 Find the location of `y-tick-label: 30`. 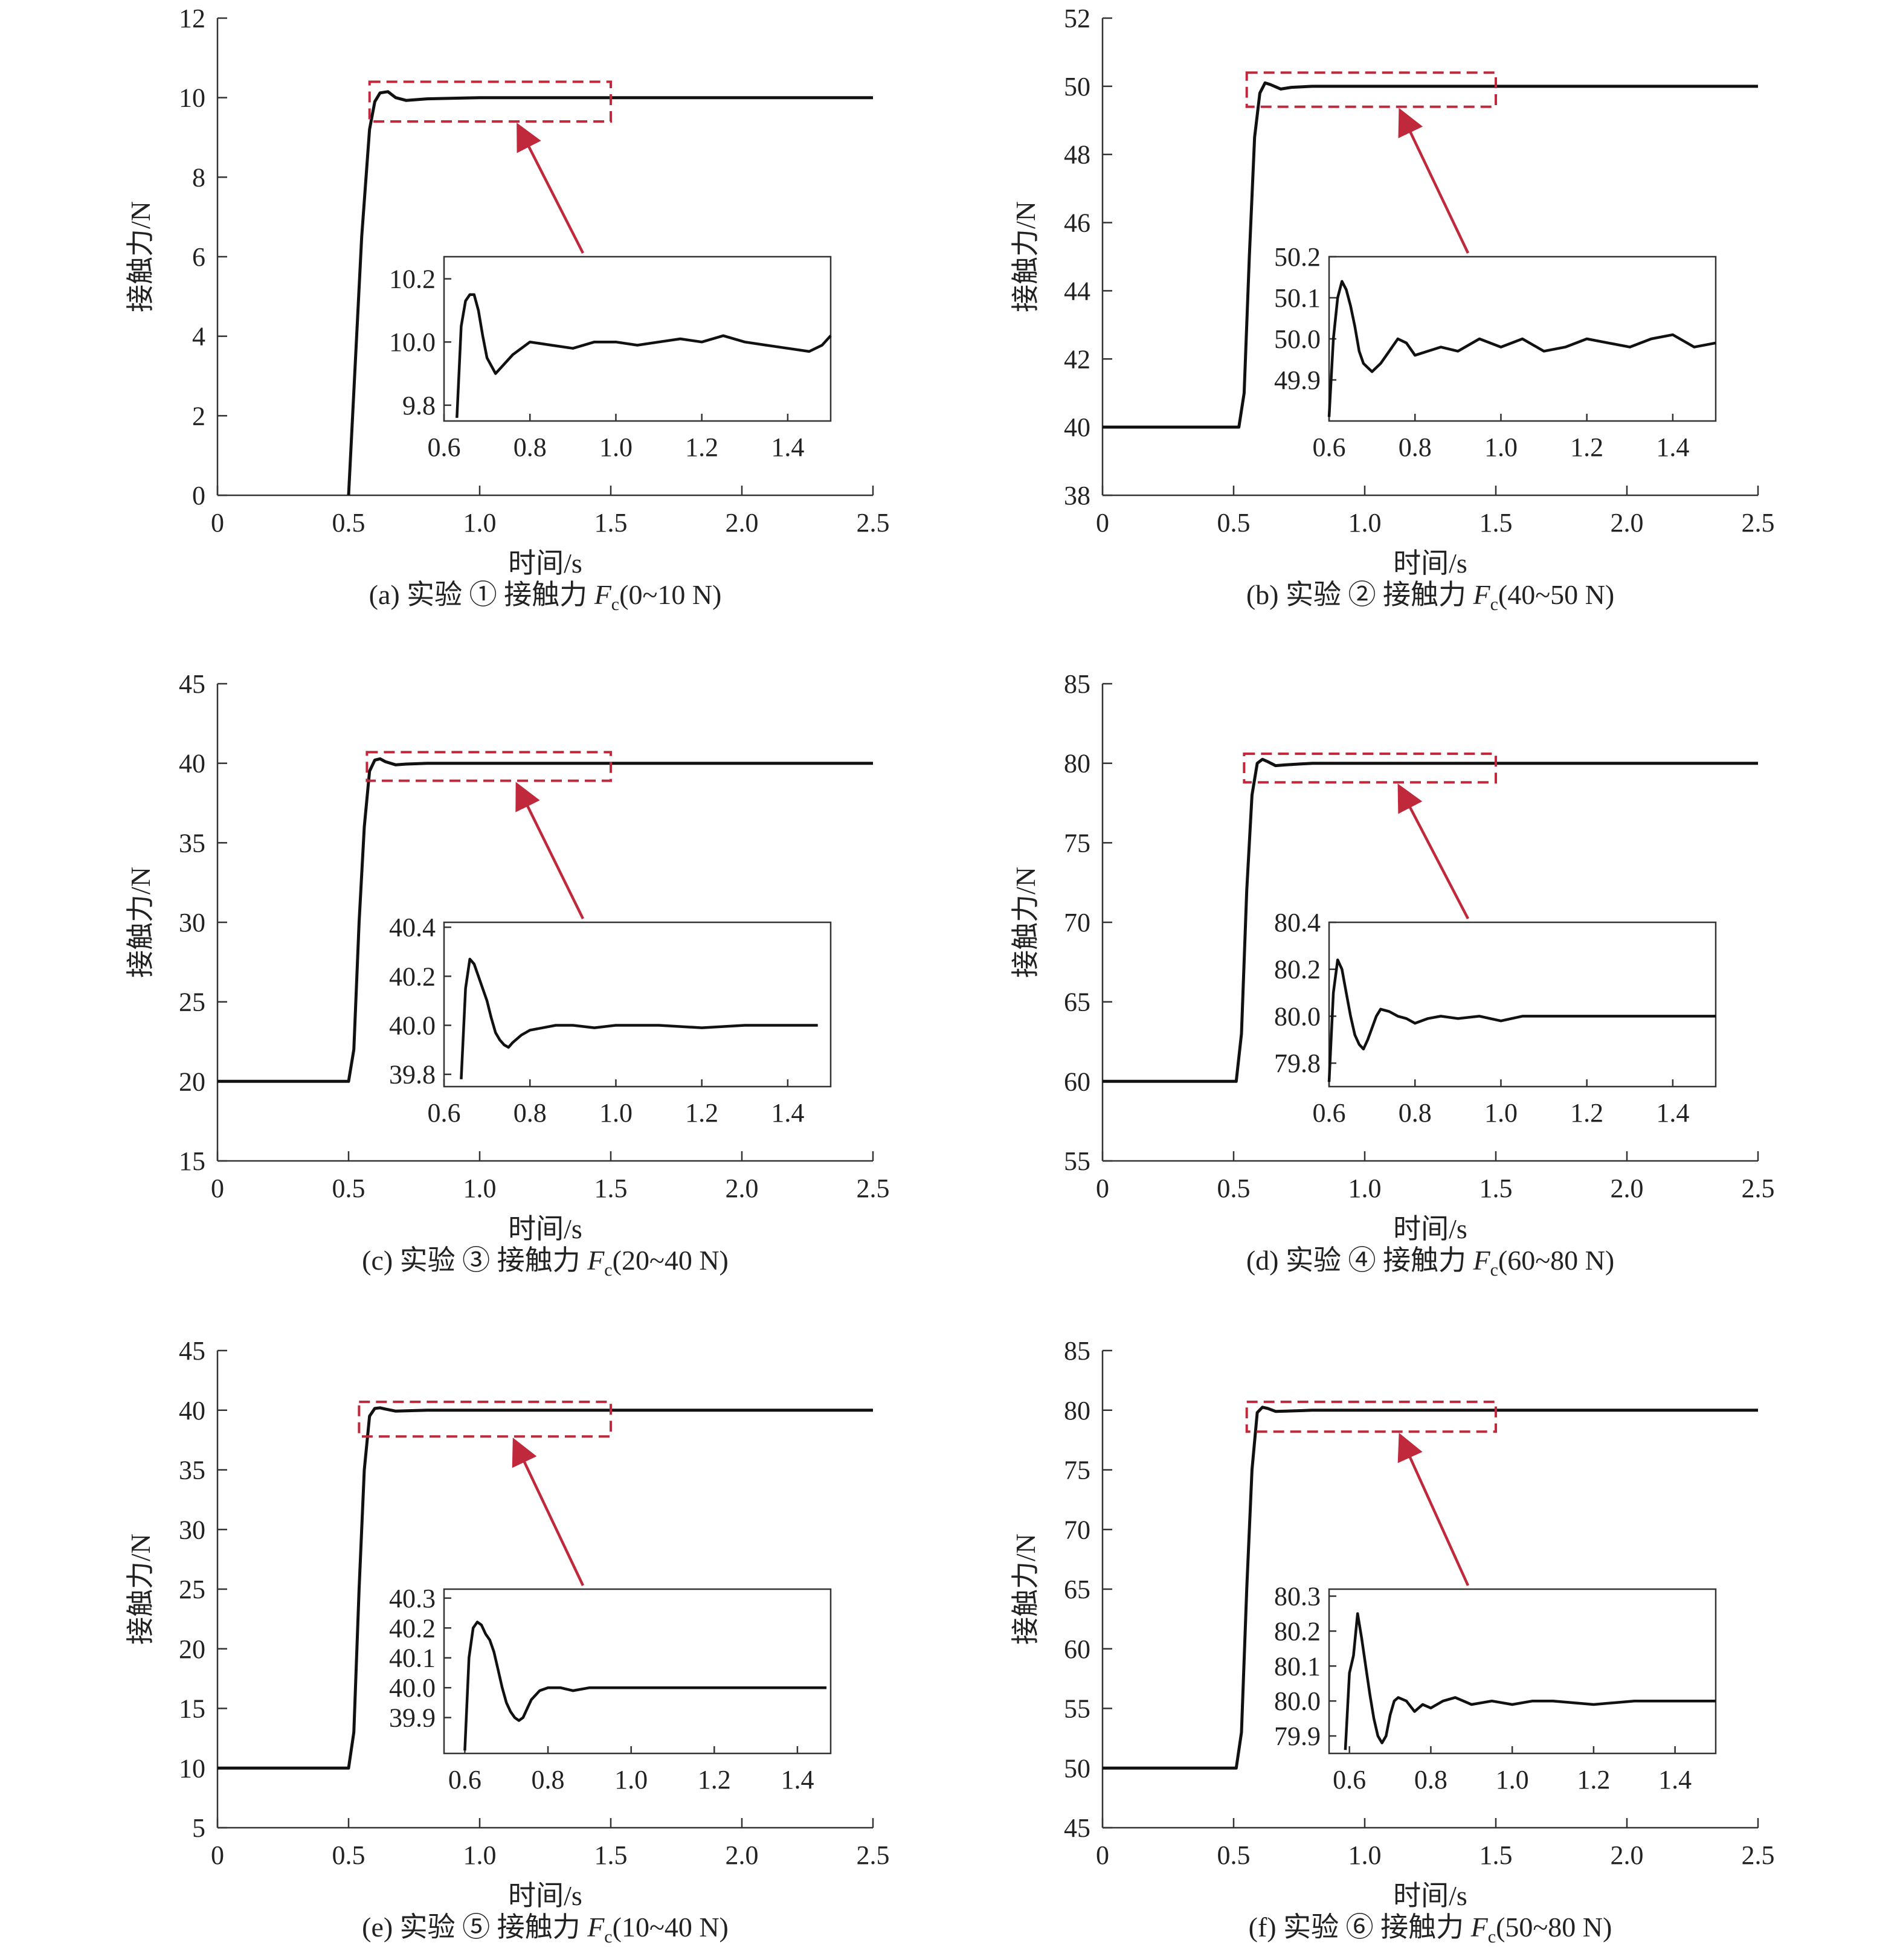

y-tick-label: 30 is located at coordinates (192, 922).